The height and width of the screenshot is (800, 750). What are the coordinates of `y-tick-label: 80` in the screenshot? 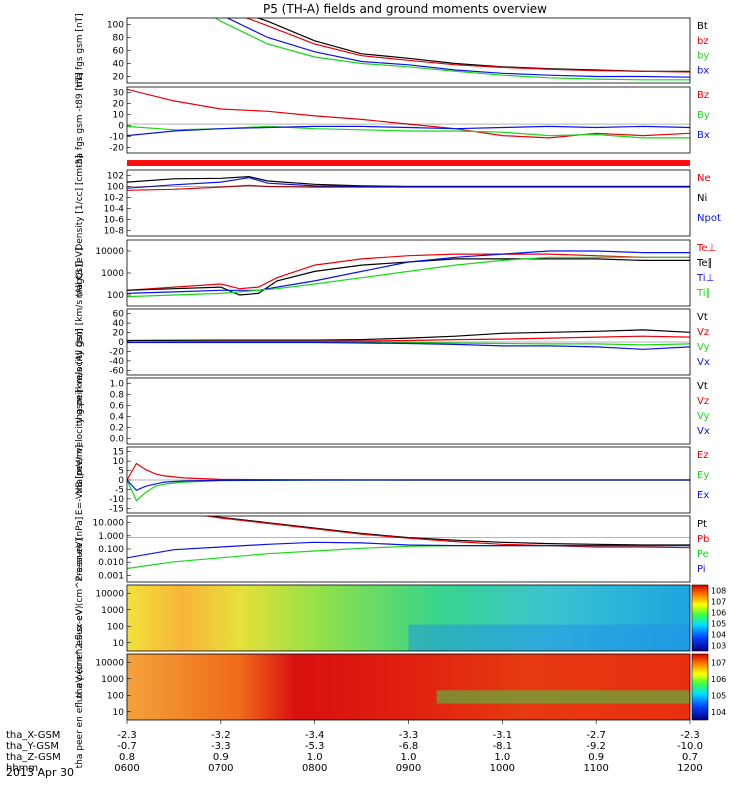 It's located at (119, 39).